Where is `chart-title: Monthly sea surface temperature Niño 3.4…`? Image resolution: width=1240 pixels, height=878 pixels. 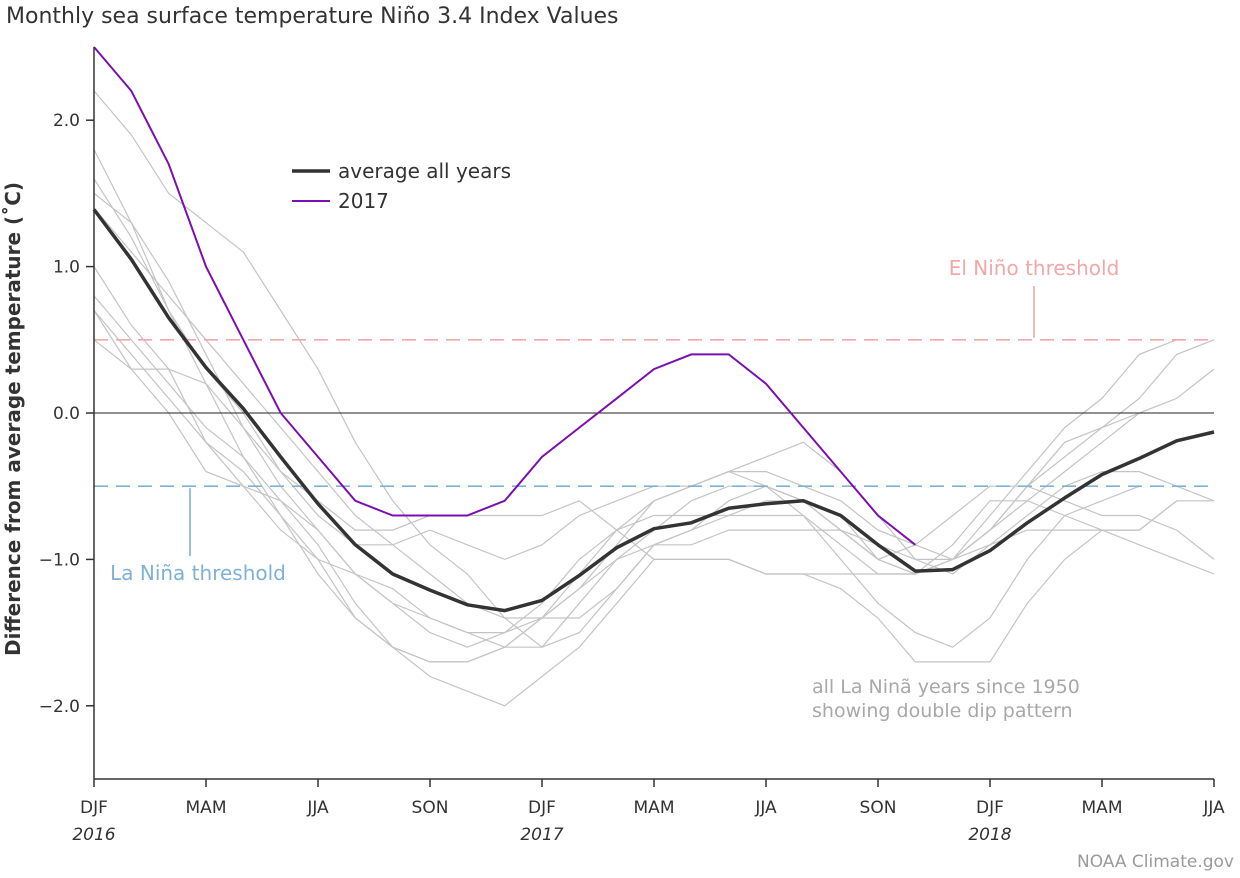
chart-title: Monthly sea surface temperature Niño 3.4… is located at coordinates (312, 16).